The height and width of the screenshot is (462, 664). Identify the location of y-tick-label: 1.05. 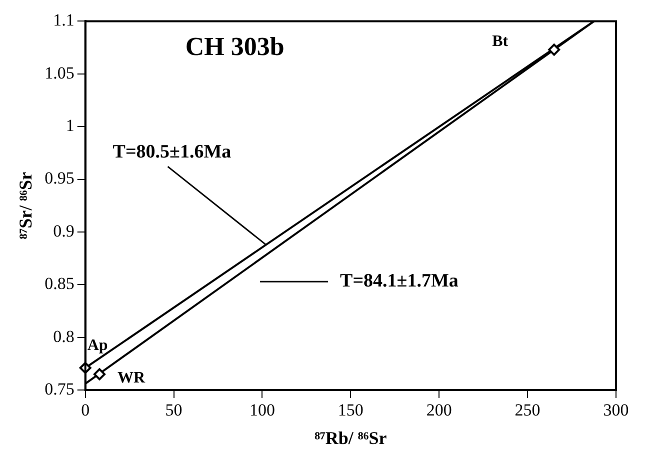
(59, 72).